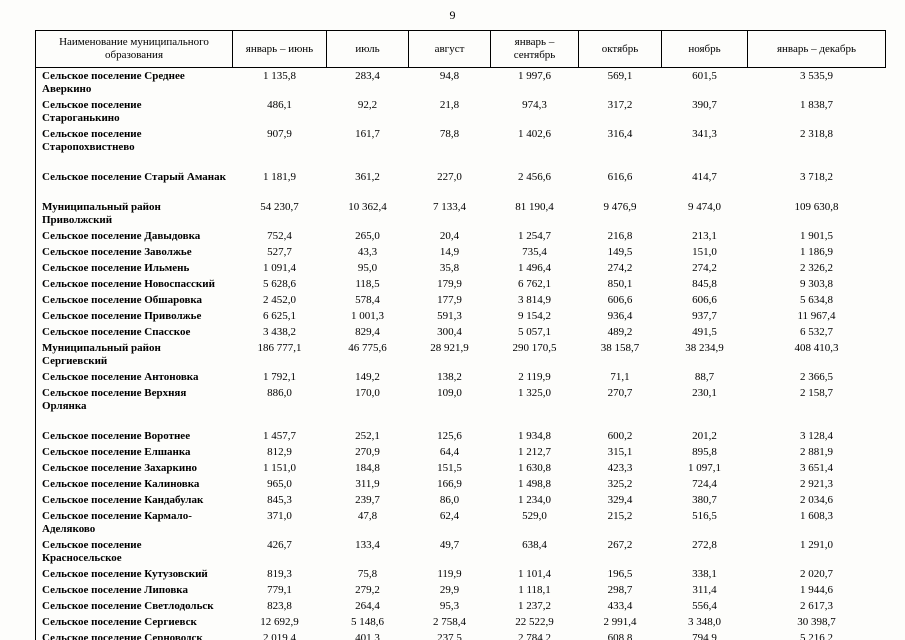 This screenshot has height=640, width=905. What do you see at coordinates (134, 377) in the screenshot?
I see `row-name: Сельское поселение Антоновка` at bounding box center [134, 377].